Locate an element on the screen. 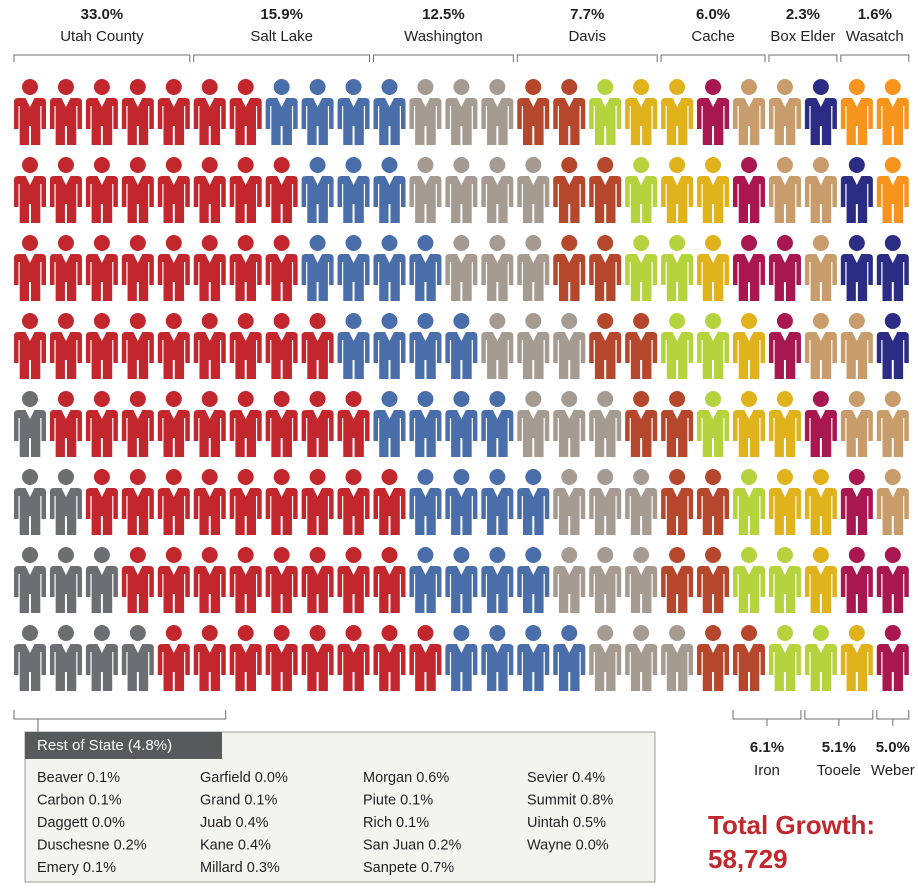 The image size is (918, 888). category-label: Cache is located at coordinates (712, 36).